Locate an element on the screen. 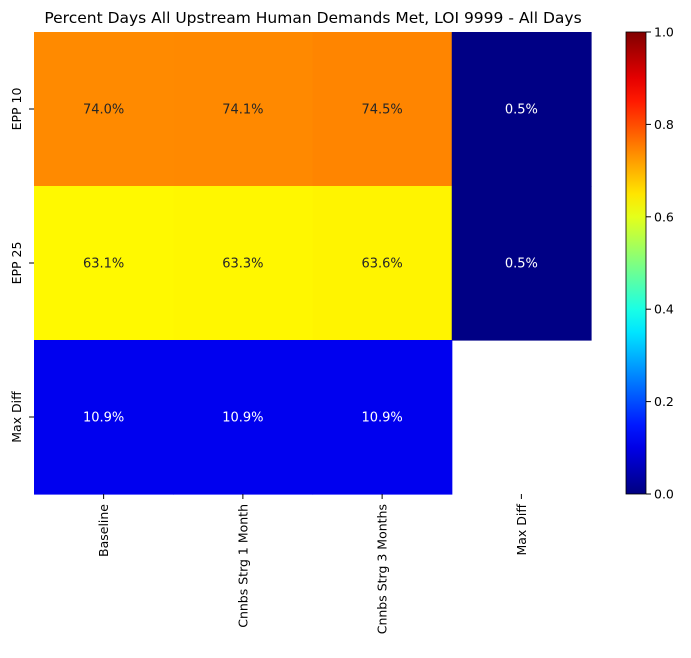  colorbar-tick-label: 0.2 is located at coordinates (664, 401).